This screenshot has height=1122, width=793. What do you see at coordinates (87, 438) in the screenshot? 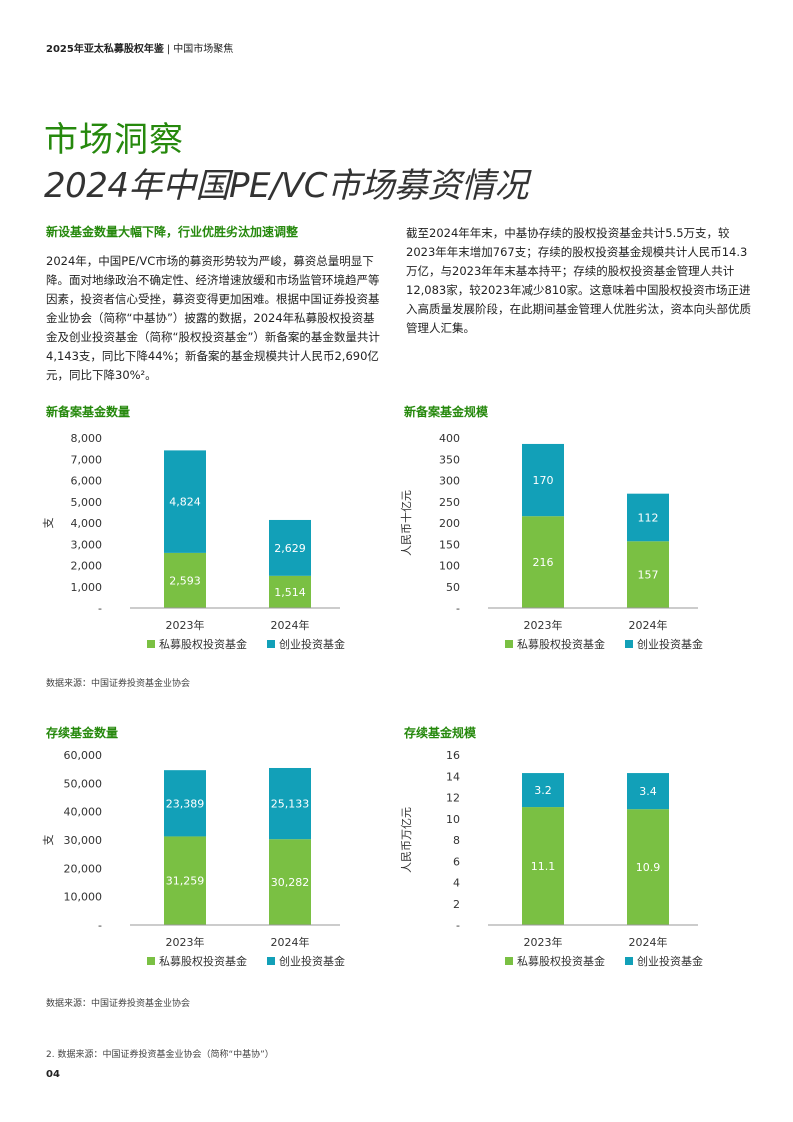
I see `y-tick-label: 8,000` at bounding box center [87, 438].